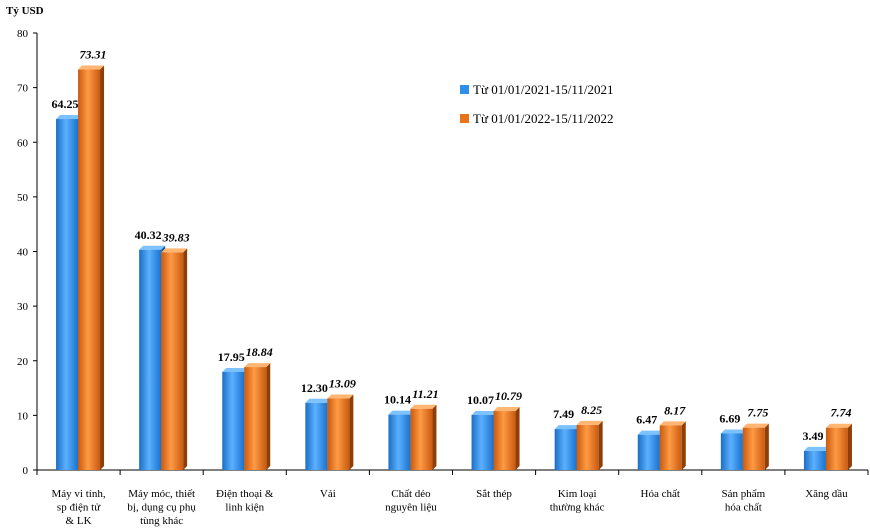 This screenshot has height=530, width=870. What do you see at coordinates (79, 494) in the screenshot?
I see `category-label: Máy vi tính,` at bounding box center [79, 494].